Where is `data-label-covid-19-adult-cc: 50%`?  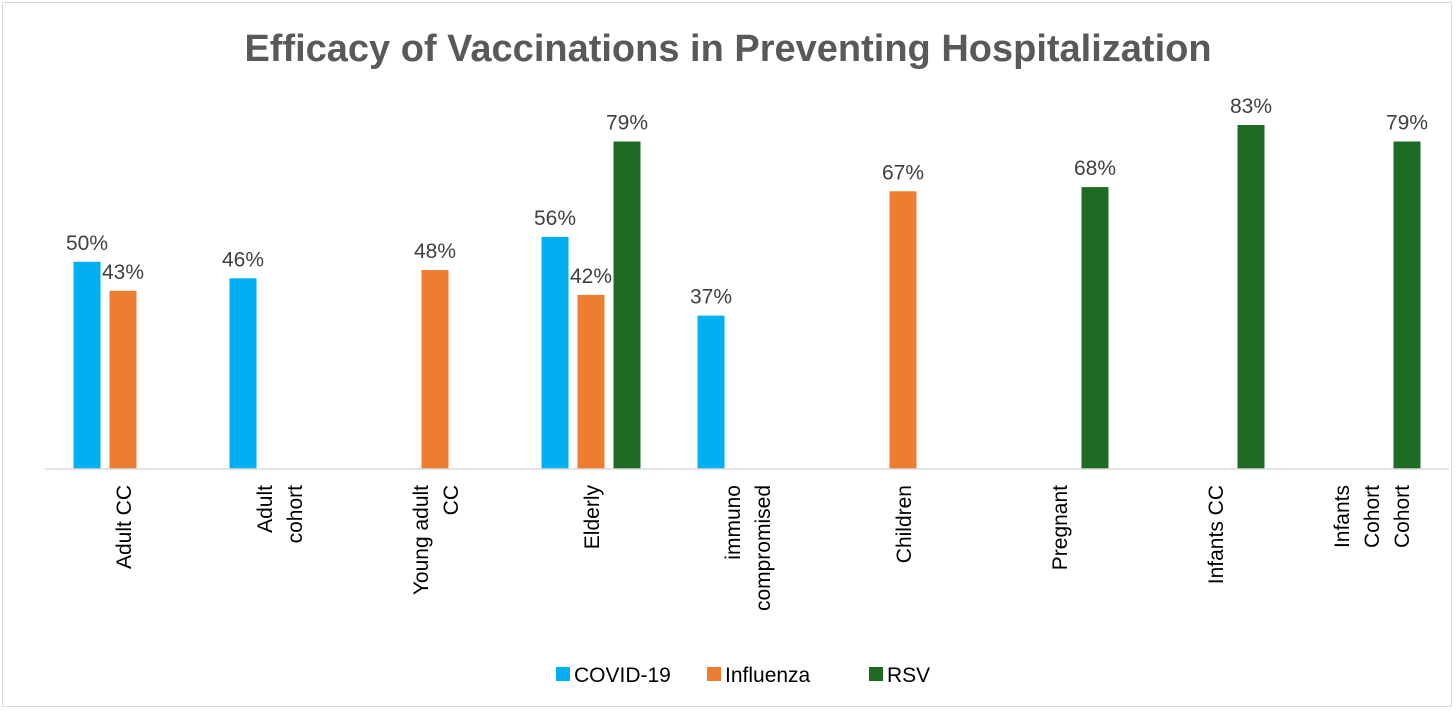
data-label-covid-19-adult-cc: 50% is located at coordinates (87, 243).